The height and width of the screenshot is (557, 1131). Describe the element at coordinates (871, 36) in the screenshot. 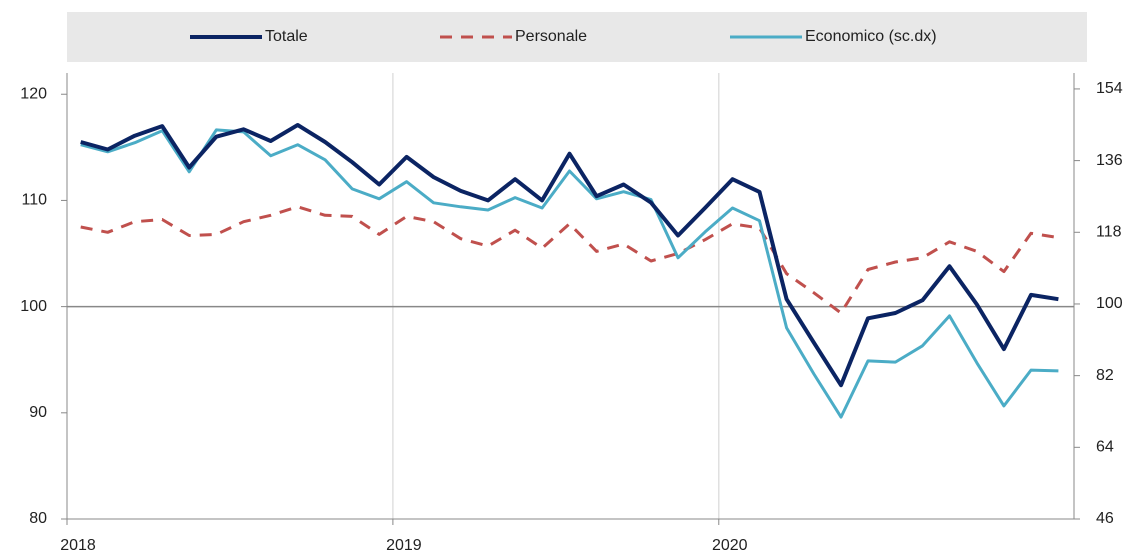

I see `legend-label: Economico (sc.dx)` at that location.